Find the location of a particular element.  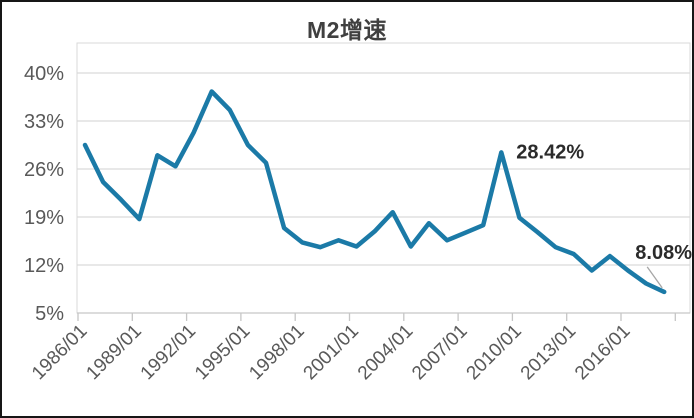

x-tick-label: 2007/01 is located at coordinates (439, 352).